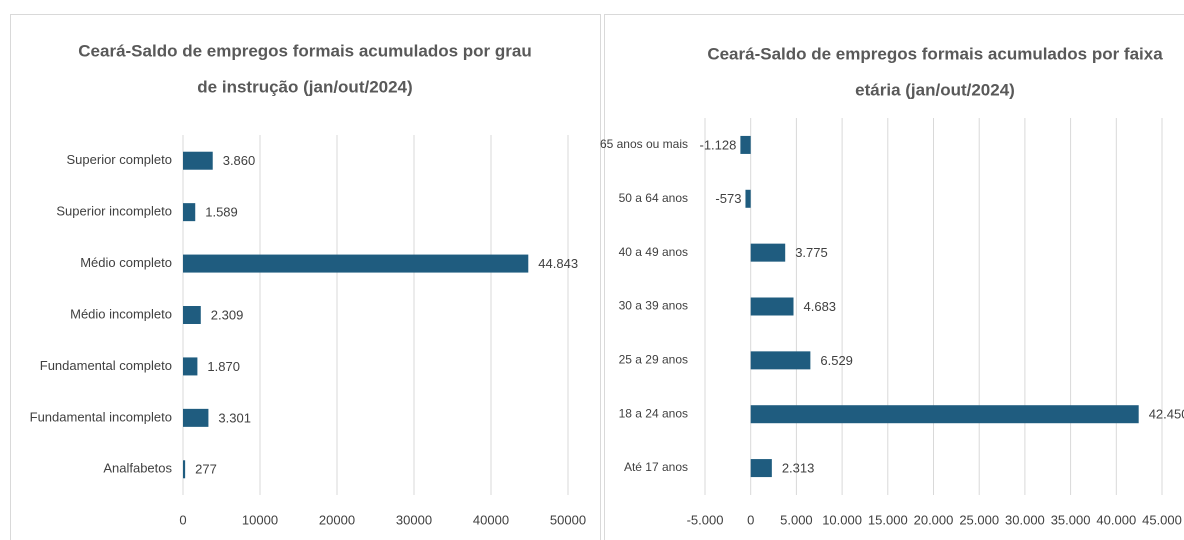 This screenshot has height=540, width=1184. I want to click on x-tick-label: 15.000, so click(888, 519).